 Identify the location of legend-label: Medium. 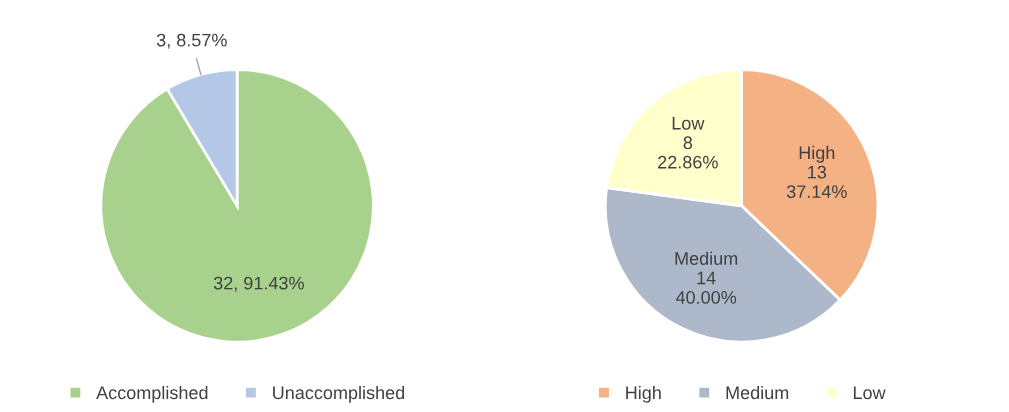
(757, 392).